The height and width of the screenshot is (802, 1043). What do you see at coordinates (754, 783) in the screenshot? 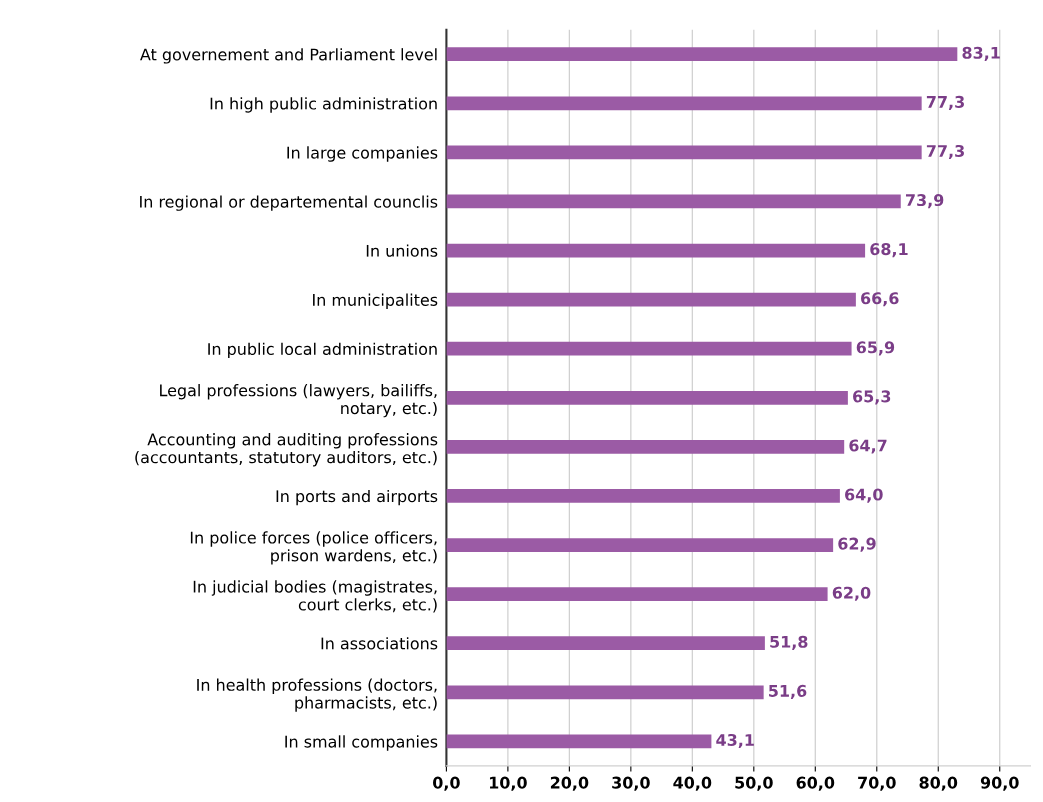
I see `x-tick-label: 50,0` at bounding box center [754, 783].